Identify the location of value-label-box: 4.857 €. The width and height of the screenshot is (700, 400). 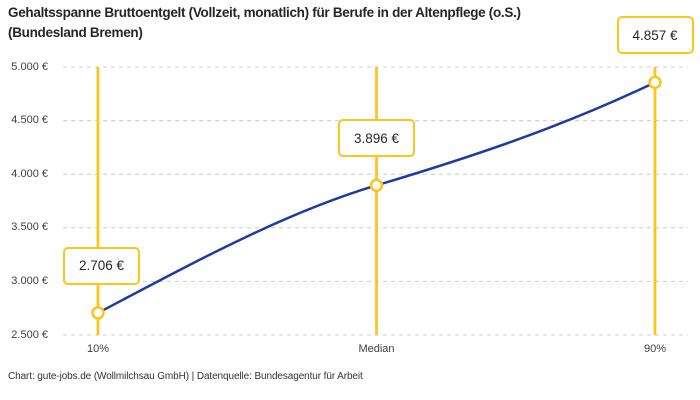
(655, 35).